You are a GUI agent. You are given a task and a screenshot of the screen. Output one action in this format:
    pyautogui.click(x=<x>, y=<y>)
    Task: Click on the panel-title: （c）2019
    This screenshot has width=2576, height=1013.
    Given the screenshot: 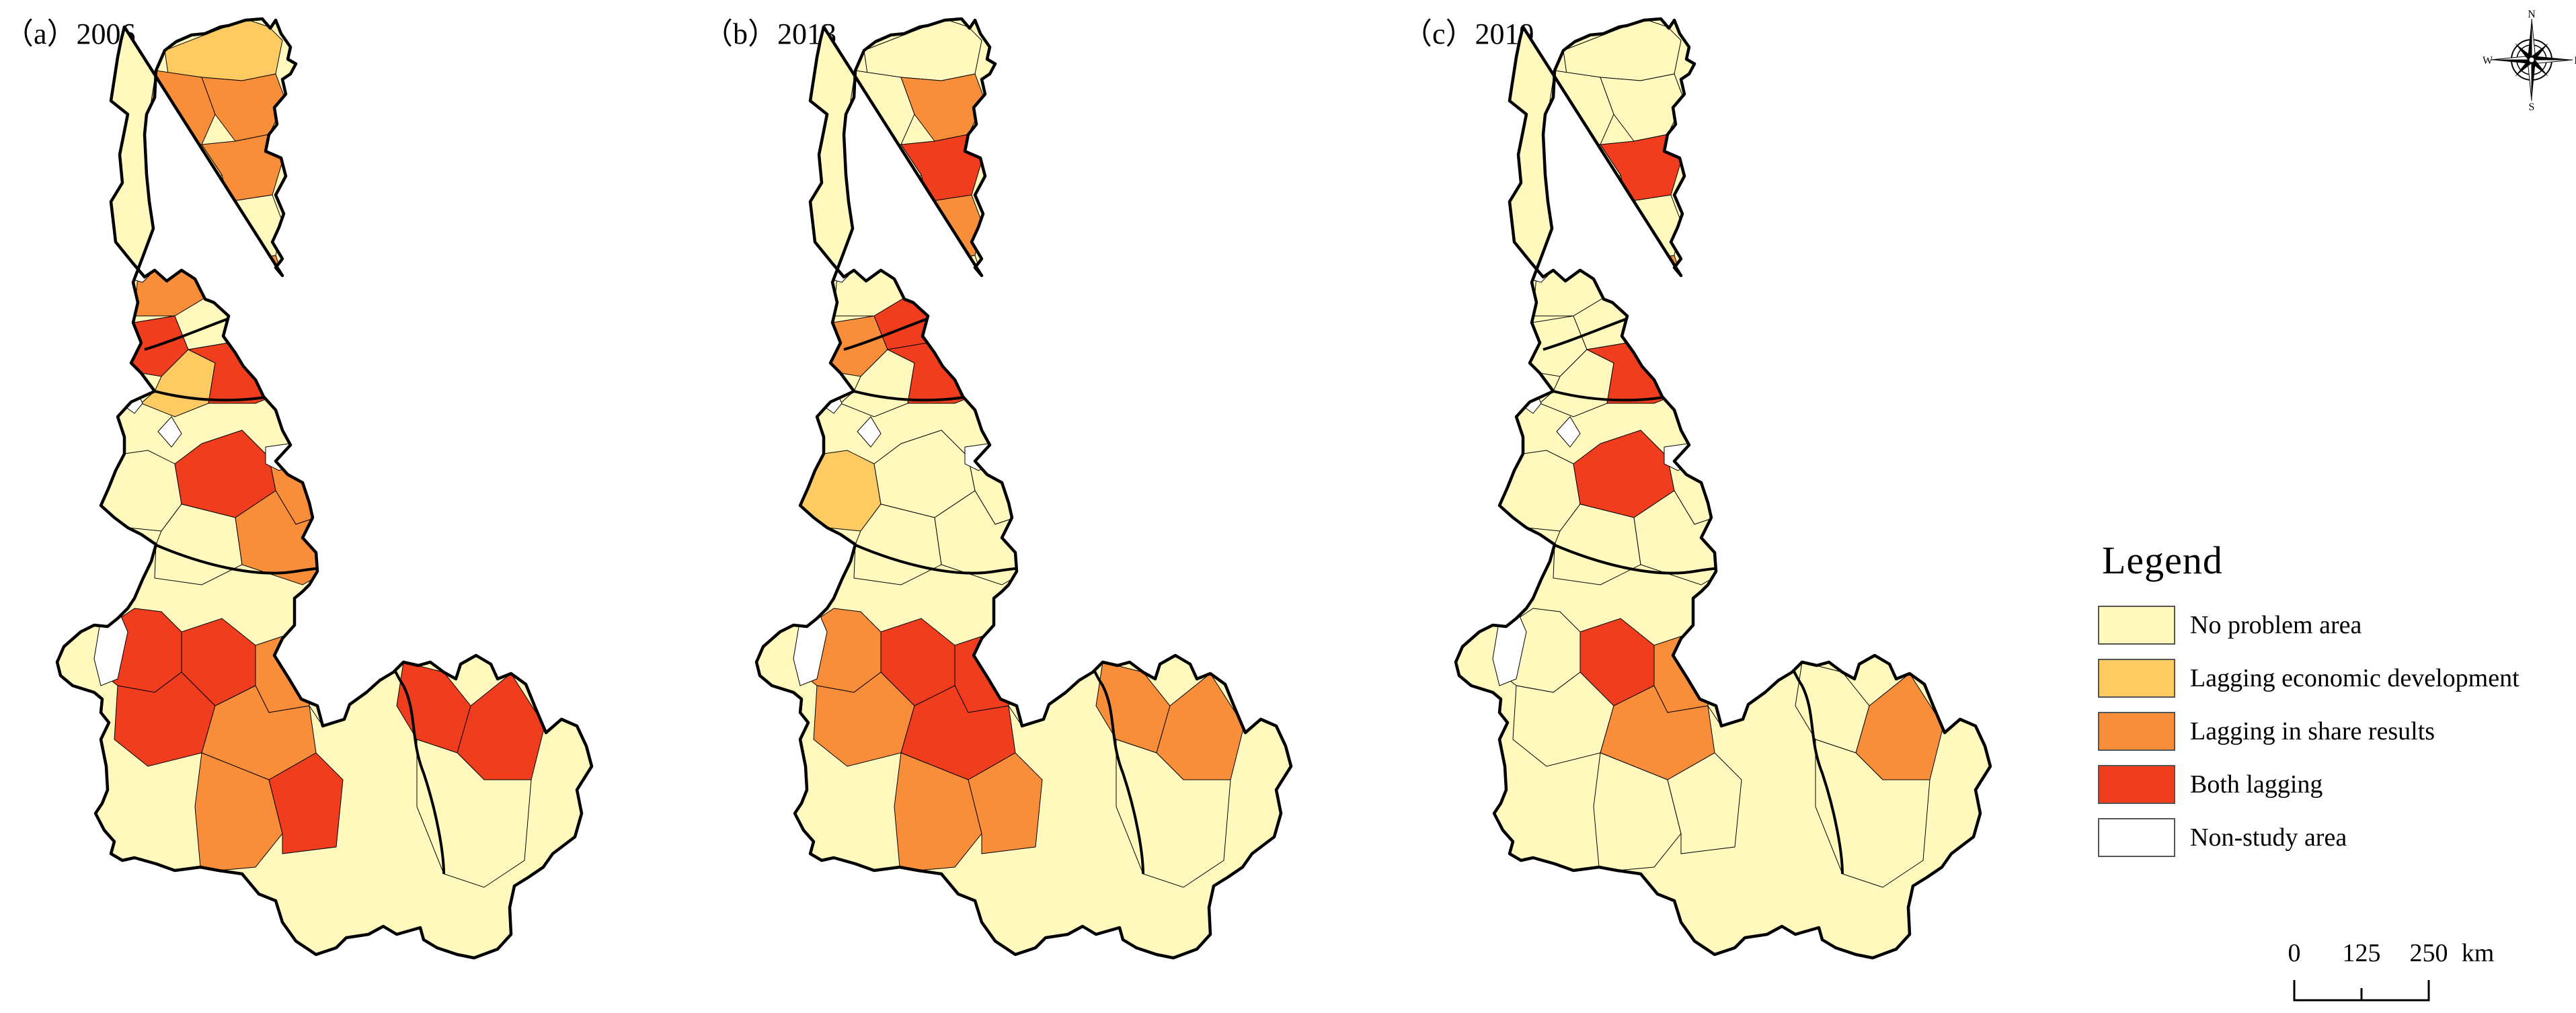 What is the action you would take?
    pyautogui.click(x=1468, y=33)
    